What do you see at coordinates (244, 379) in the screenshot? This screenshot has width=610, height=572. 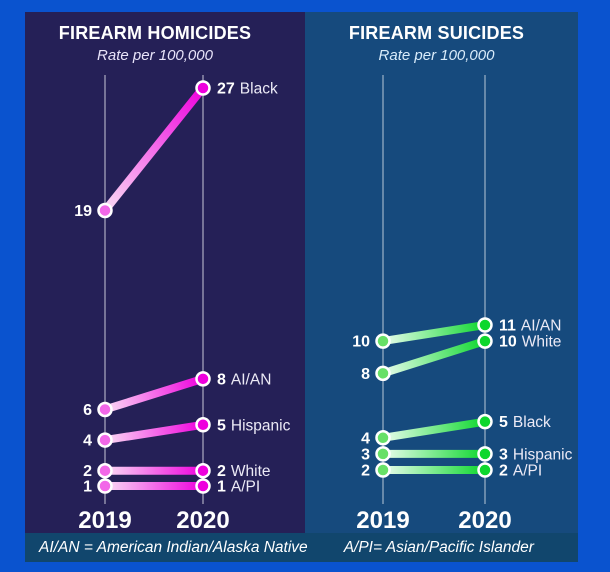 I see `value-label-2020-AI/AN: 8 AI/AN` at bounding box center [244, 379].